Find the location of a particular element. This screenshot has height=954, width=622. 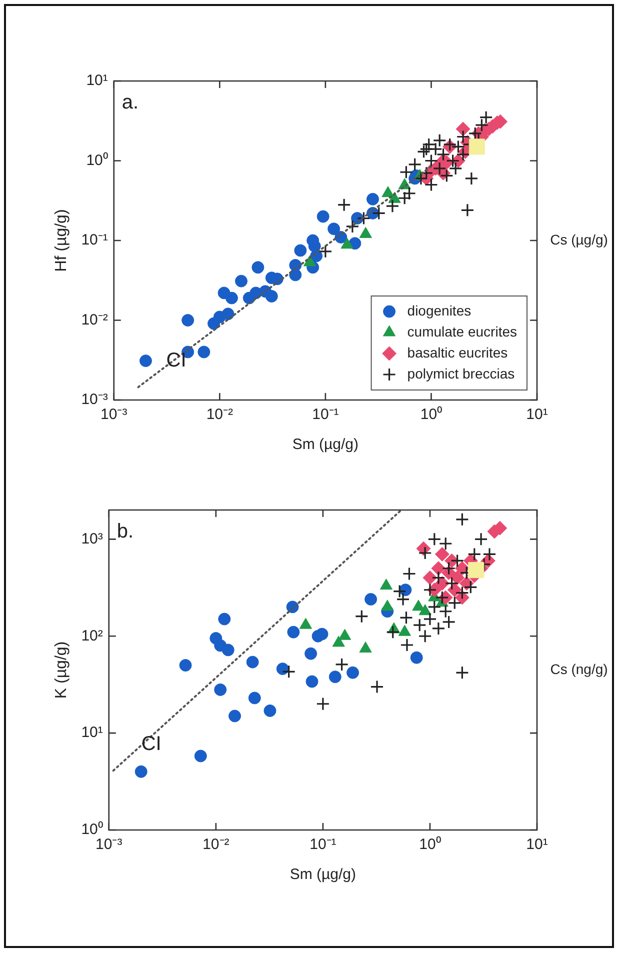

y-tick-label: 10² is located at coordinates (92, 635).